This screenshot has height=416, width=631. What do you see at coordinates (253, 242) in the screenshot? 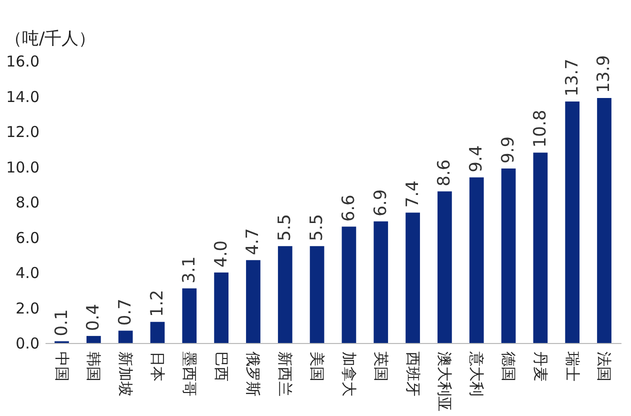
I see `data-label: 4.7` at bounding box center [253, 242].